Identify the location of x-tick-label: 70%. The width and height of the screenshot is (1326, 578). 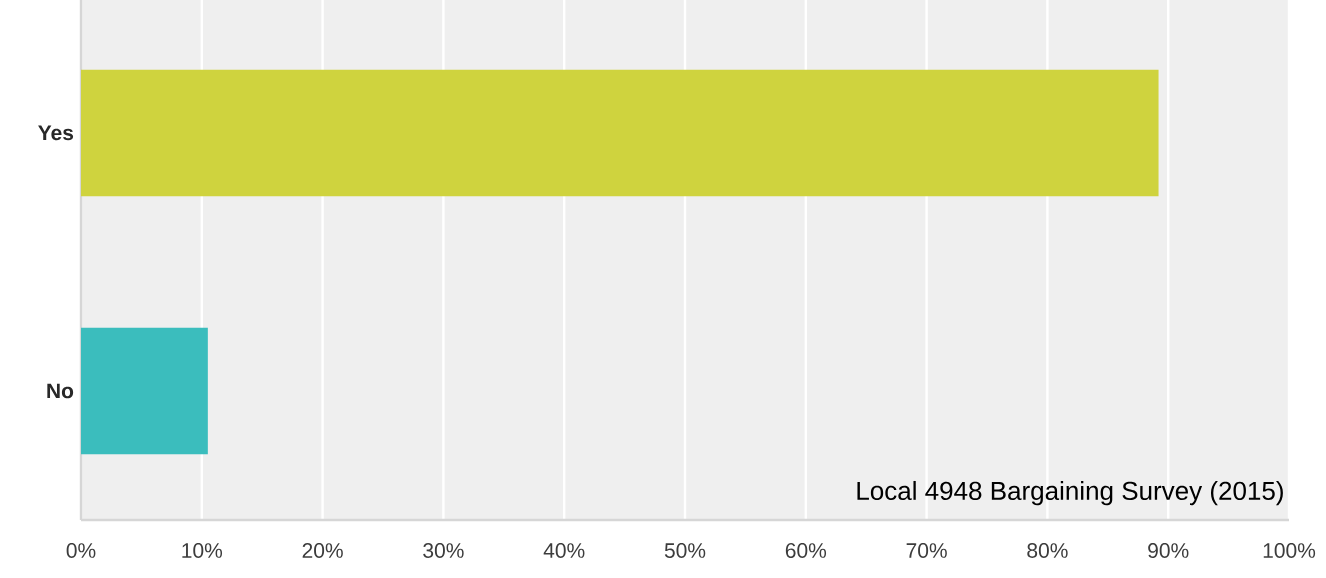
(926, 550).